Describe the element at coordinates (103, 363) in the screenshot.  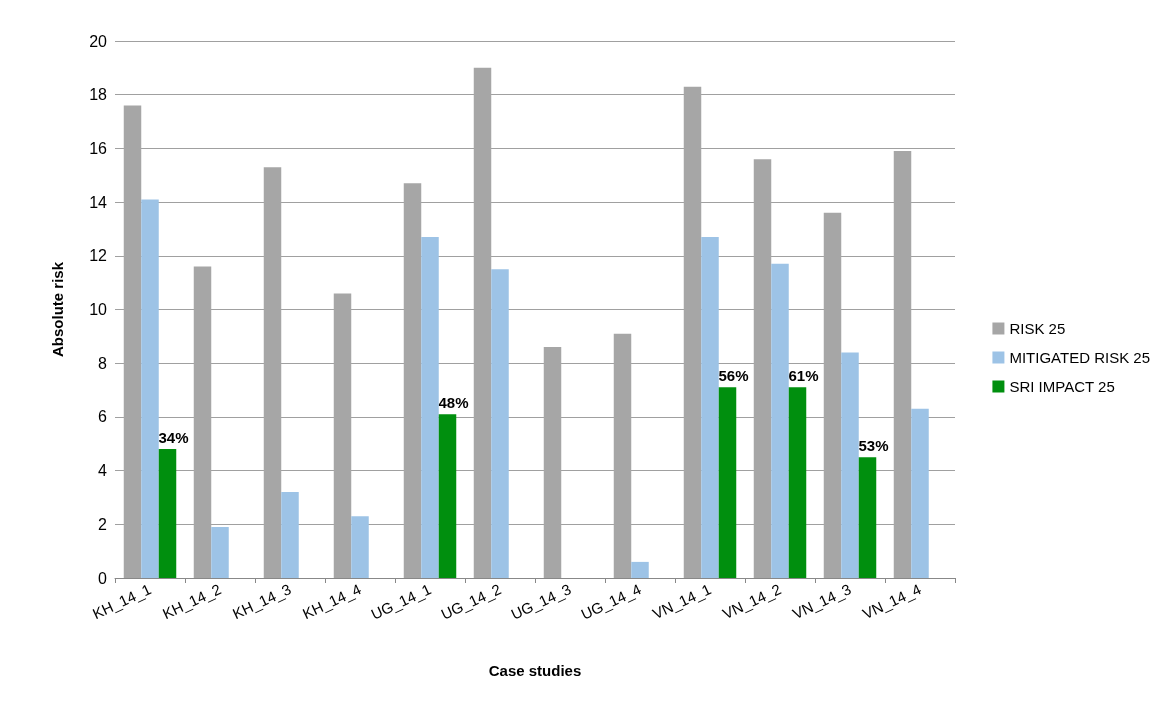
I see `y-tick-label: 8` at that location.